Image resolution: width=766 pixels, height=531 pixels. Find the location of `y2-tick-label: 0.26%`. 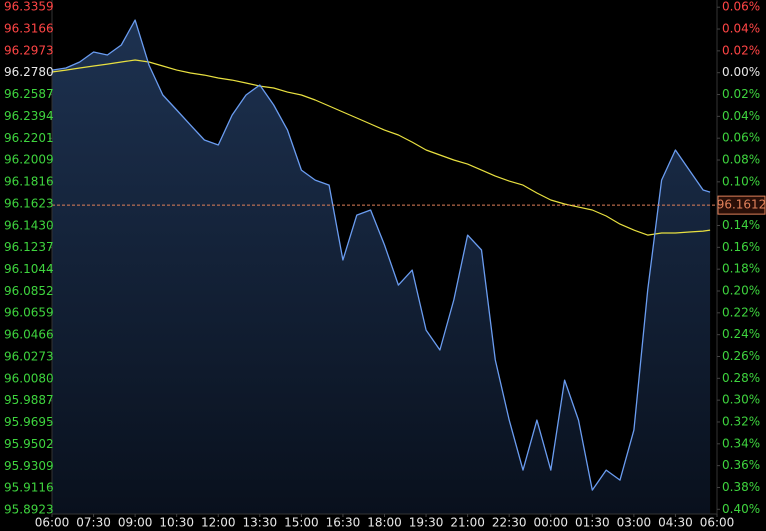

y2-tick-label: 0.26% is located at coordinates (741, 356).